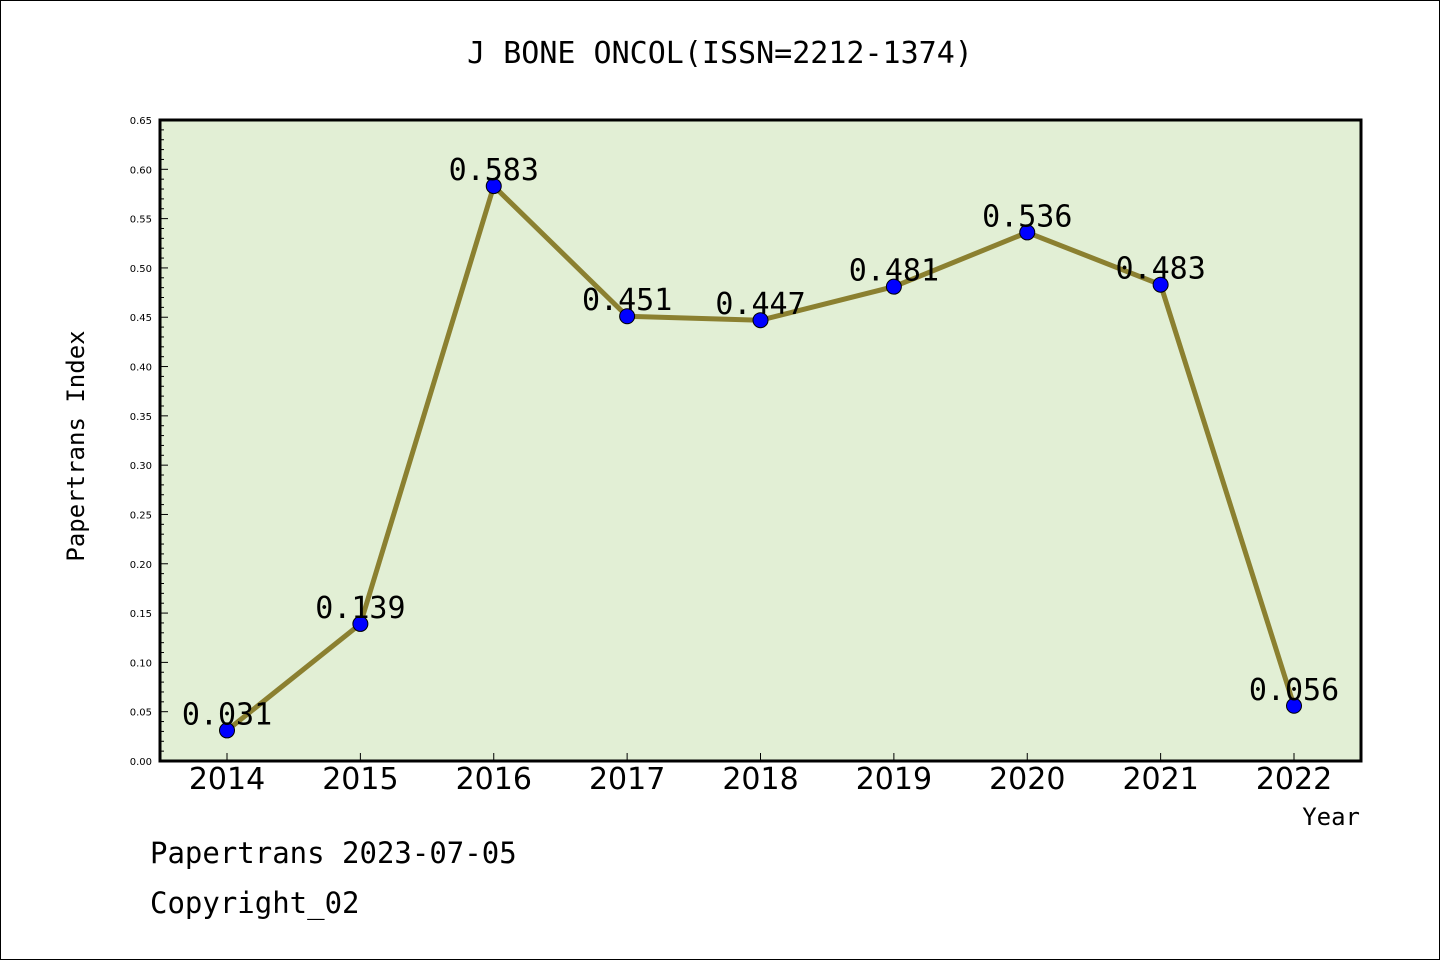 This screenshot has height=960, width=1440. I want to click on x-tick-label: 2014, so click(227, 779).